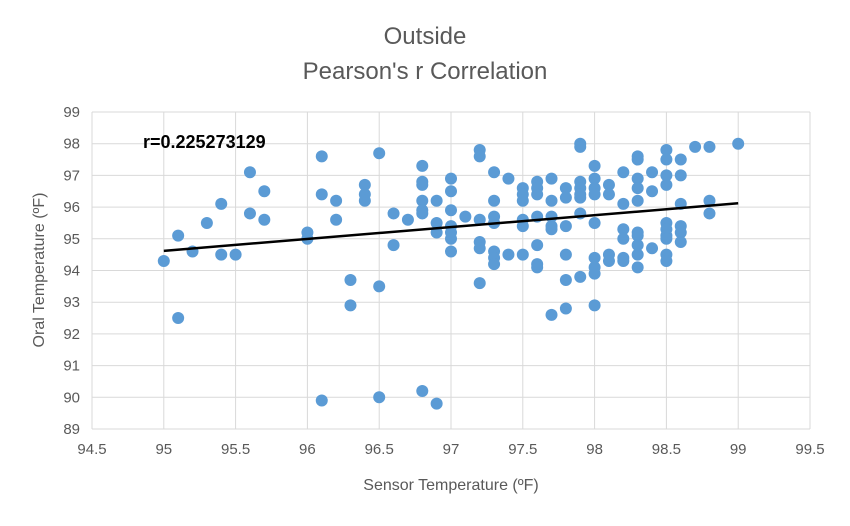  What do you see at coordinates (71, 302) in the screenshot?
I see `y-tick-label: 93` at bounding box center [71, 302].